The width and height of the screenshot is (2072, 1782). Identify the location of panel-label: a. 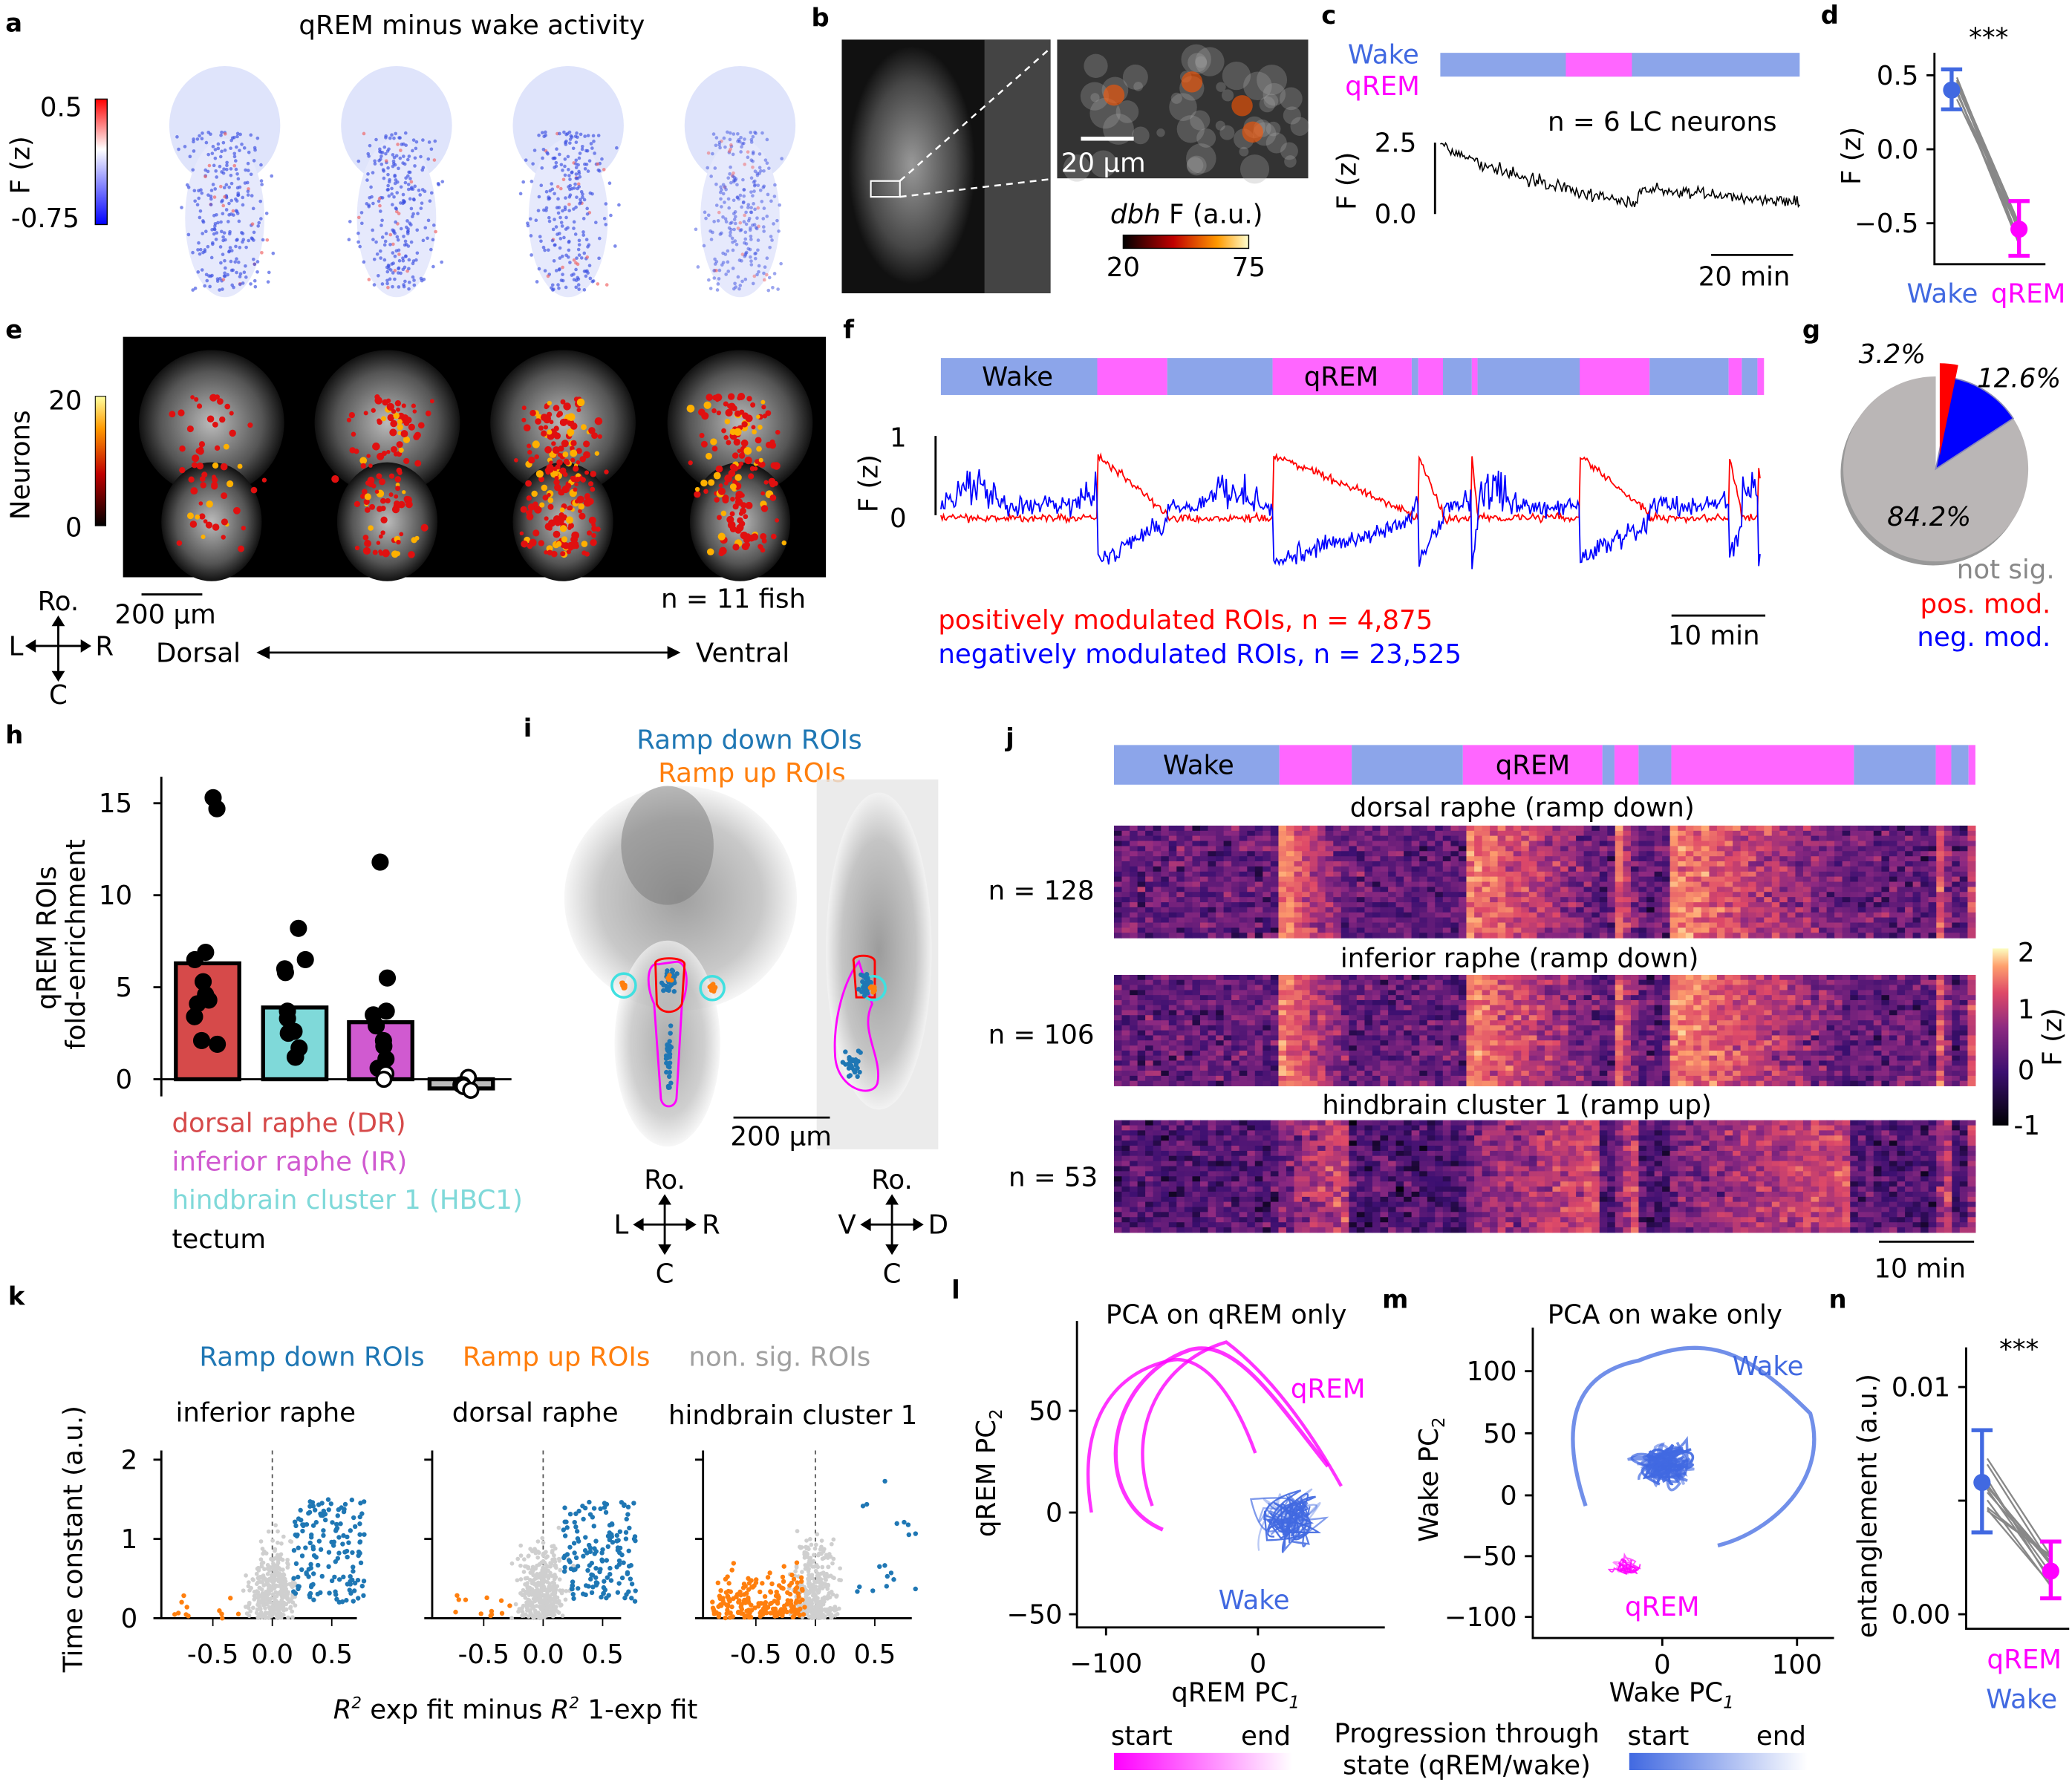
(13, 24).